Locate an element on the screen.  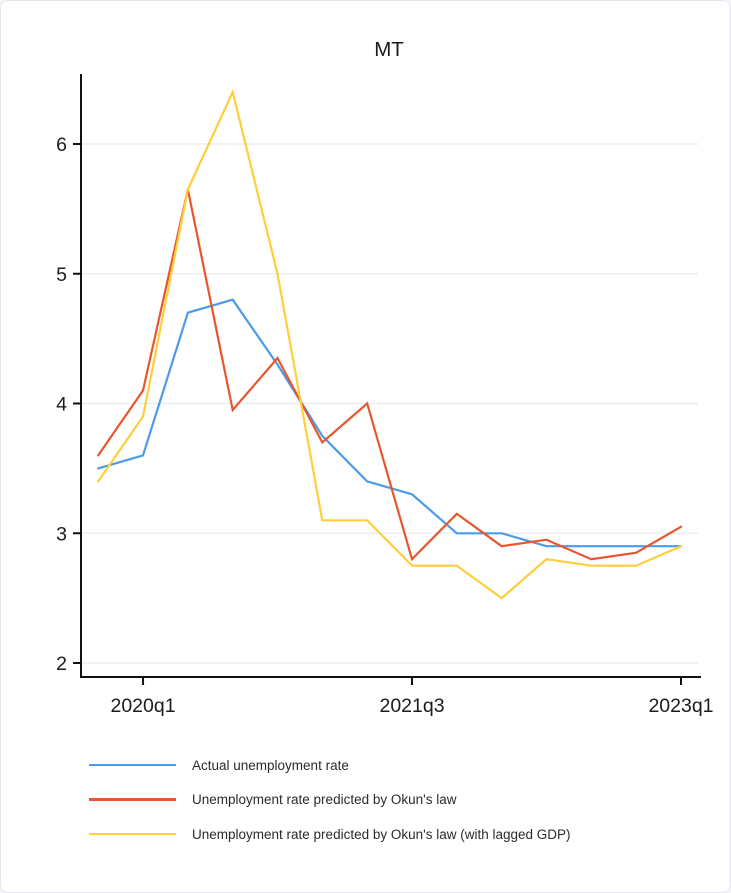
y-tick-label-6: 6 is located at coordinates (61, 145).